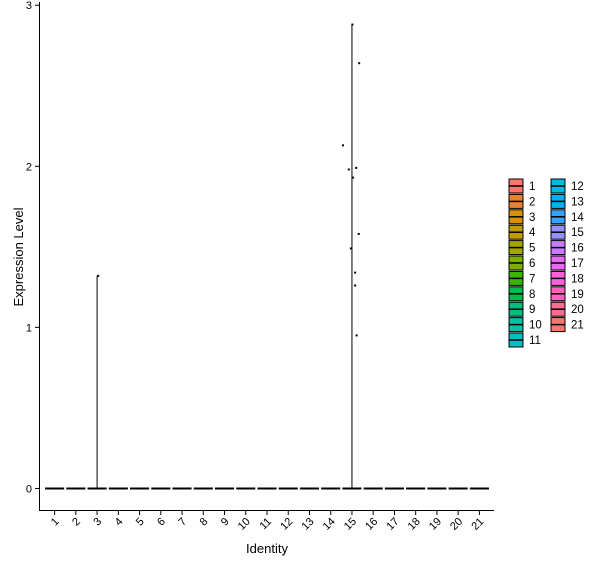 The width and height of the screenshot is (600, 568). Describe the element at coordinates (567, 325) in the screenshot. I see `legend-item-21: 21` at that location.